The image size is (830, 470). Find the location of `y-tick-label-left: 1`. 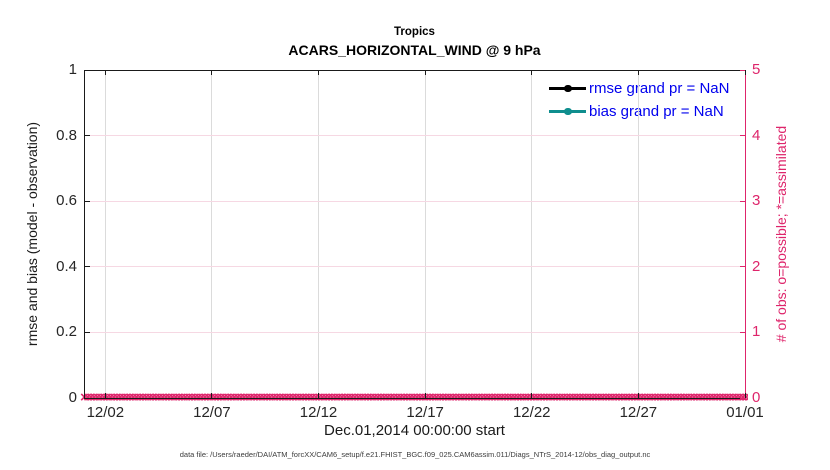

y-tick-label-left: 1 is located at coordinates (72, 69).